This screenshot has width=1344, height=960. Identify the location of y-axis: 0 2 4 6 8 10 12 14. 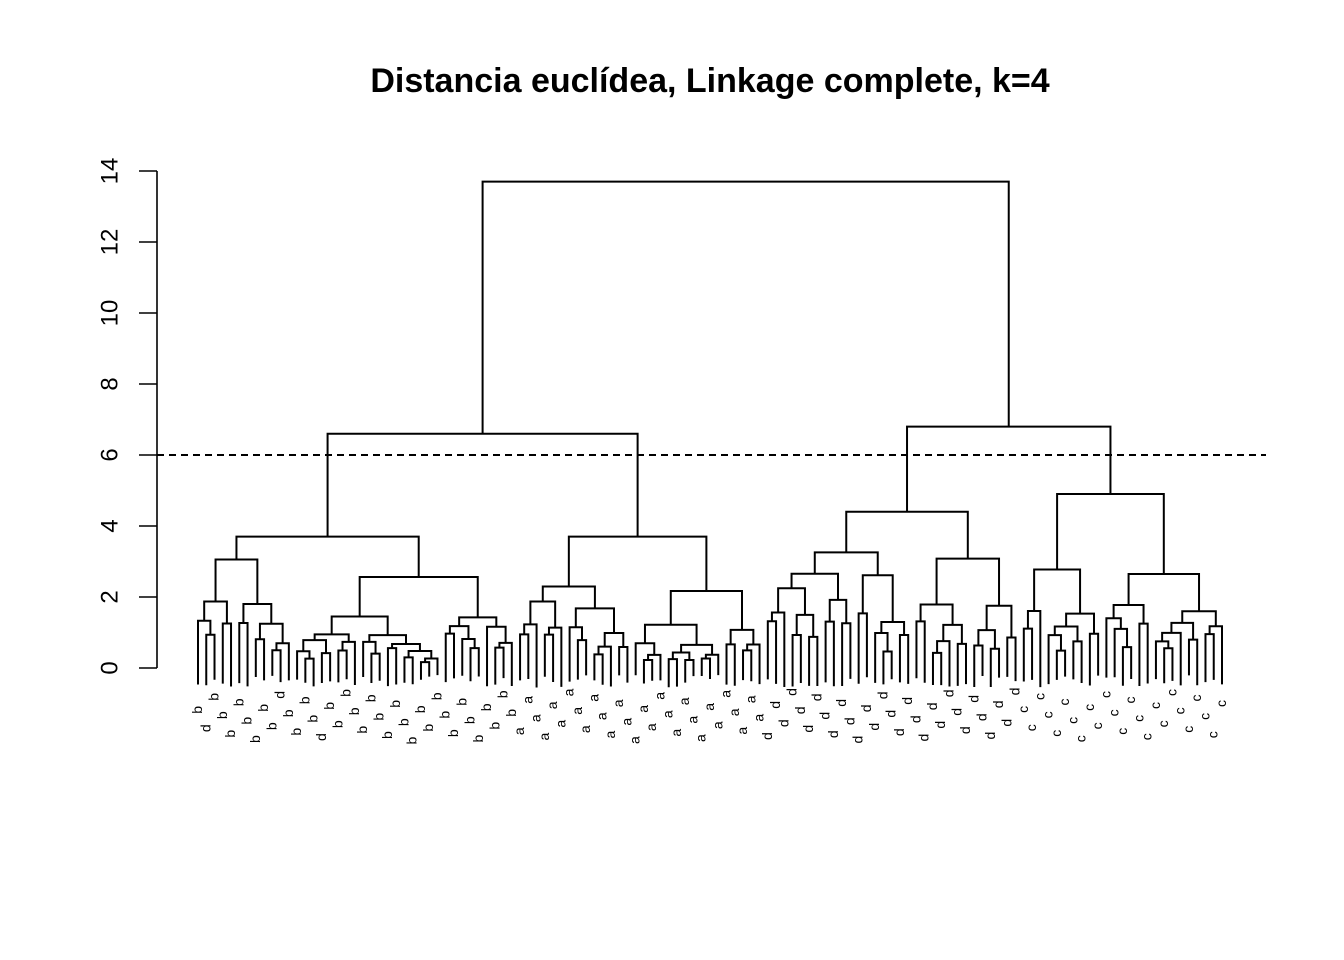
(127, 416).